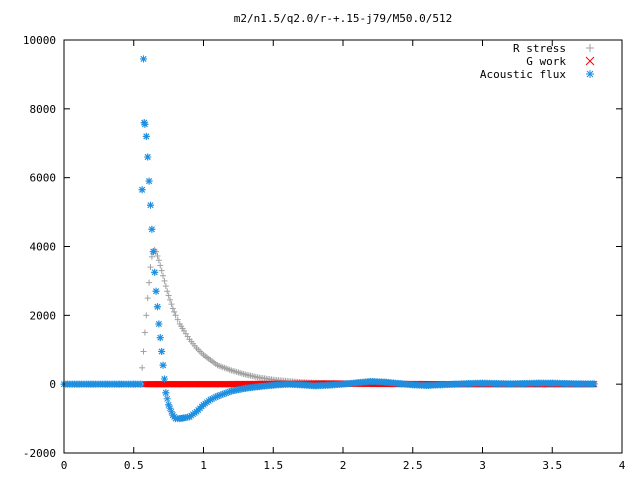 The height and width of the screenshot is (480, 640). Describe the element at coordinates (539, 48) in the screenshot. I see `legend-label: R stress` at that location.